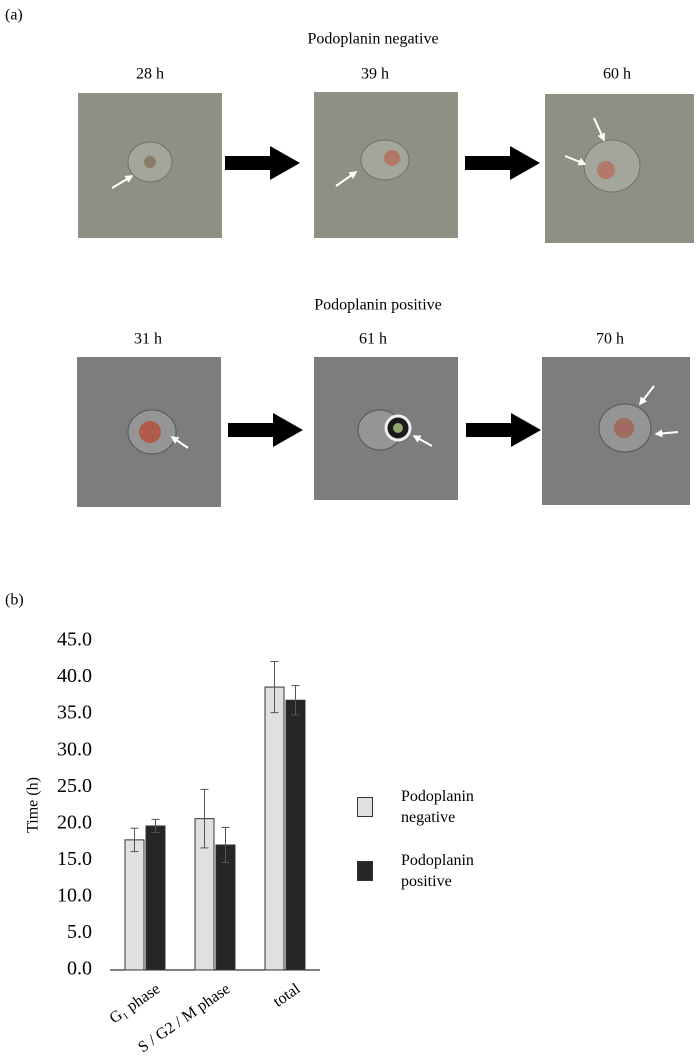 The width and height of the screenshot is (697, 1064). What do you see at coordinates (286, 995) in the screenshot?
I see `x-tick-label: total` at bounding box center [286, 995].